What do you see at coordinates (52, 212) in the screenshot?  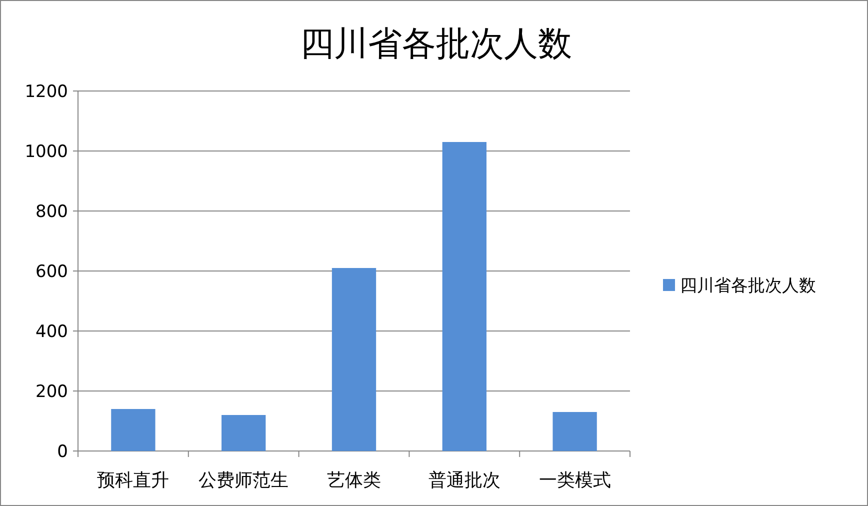 I see `y-tick-label: 800` at bounding box center [52, 212].